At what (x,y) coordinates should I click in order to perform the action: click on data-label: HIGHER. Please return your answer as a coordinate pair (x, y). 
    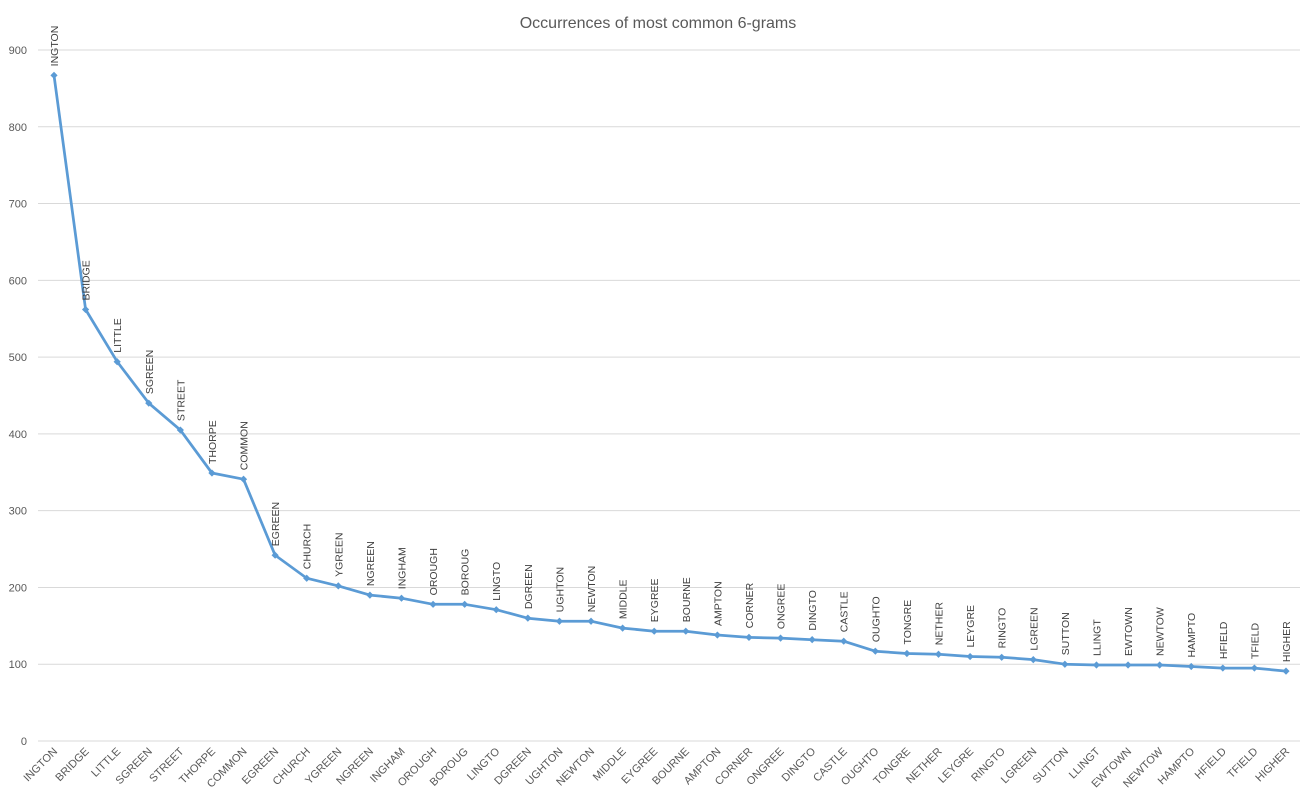
    Looking at the image, I should click on (1287, 641).